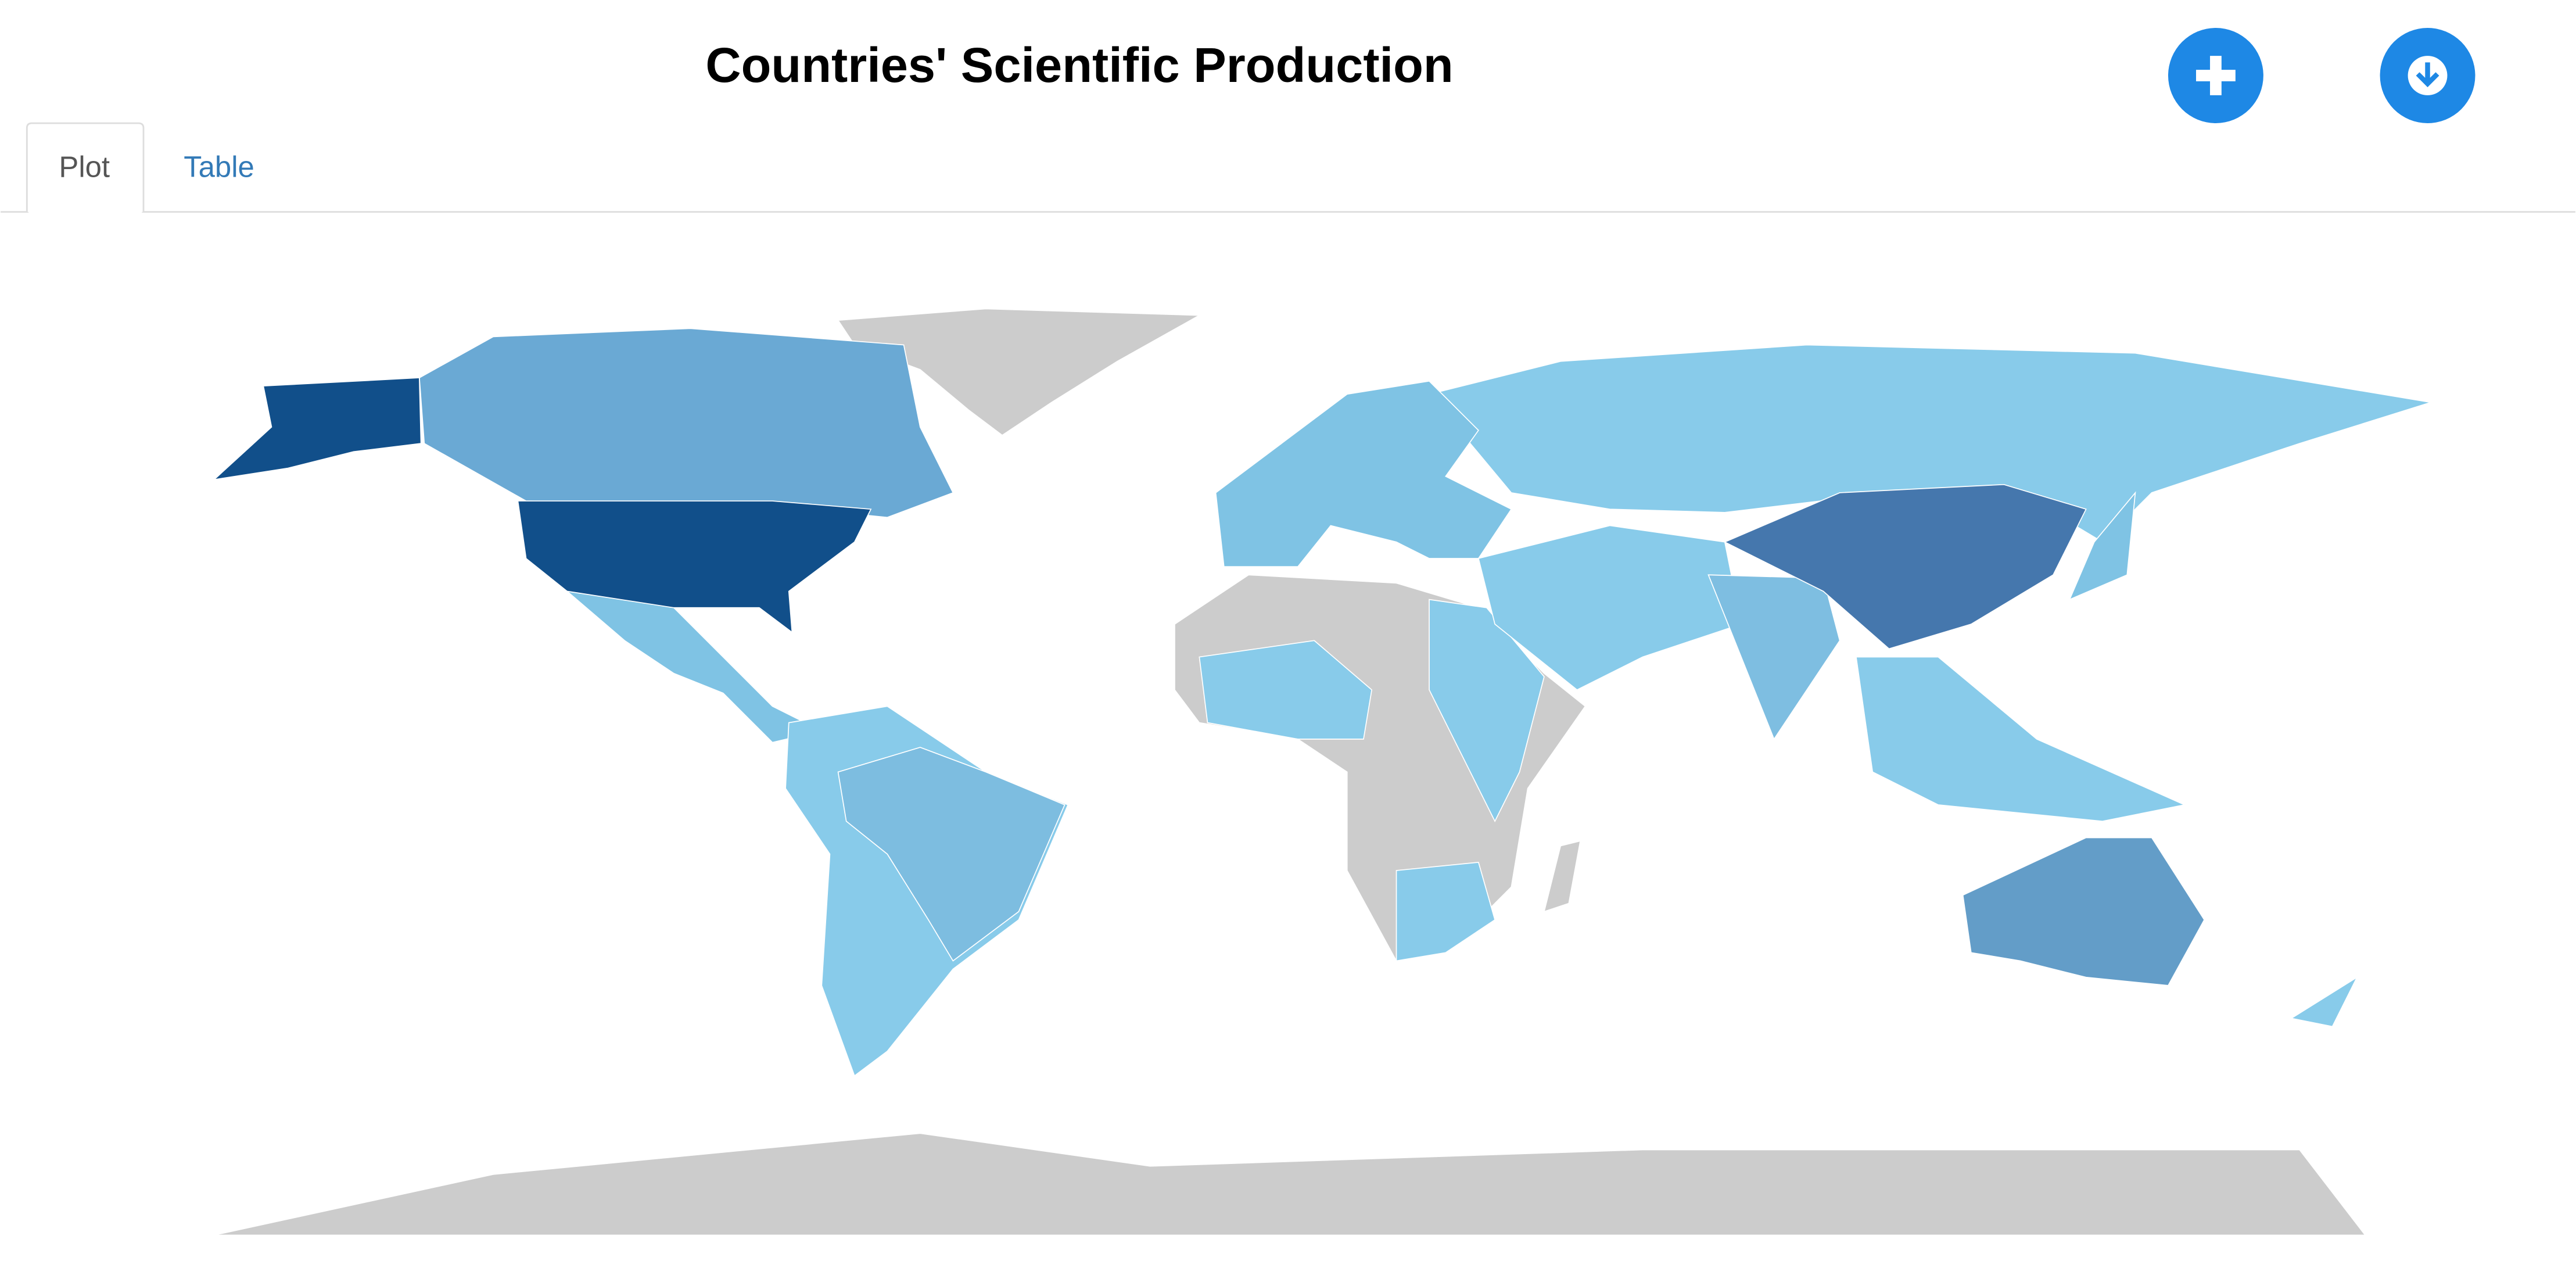 Image resolution: width=2576 pixels, height=1268 pixels. I want to click on tab-plot: Plot, so click(84, 167).